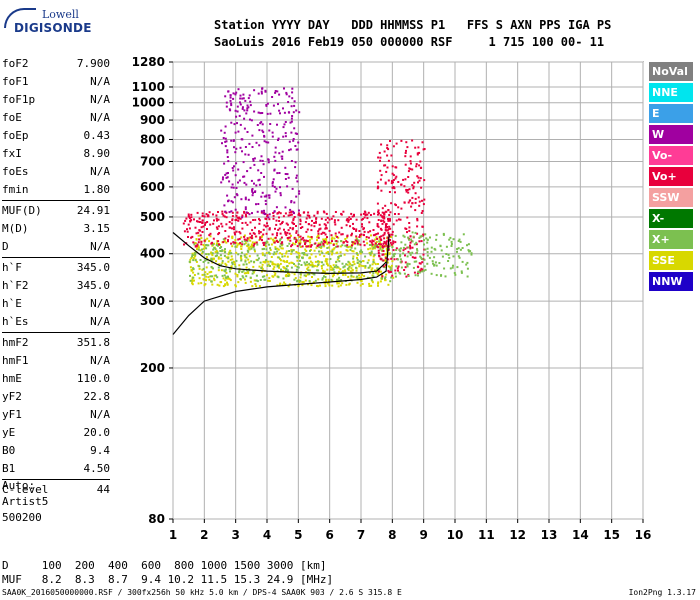  Describe the element at coordinates (103, 489) in the screenshot. I see `param-value: 44` at that location.